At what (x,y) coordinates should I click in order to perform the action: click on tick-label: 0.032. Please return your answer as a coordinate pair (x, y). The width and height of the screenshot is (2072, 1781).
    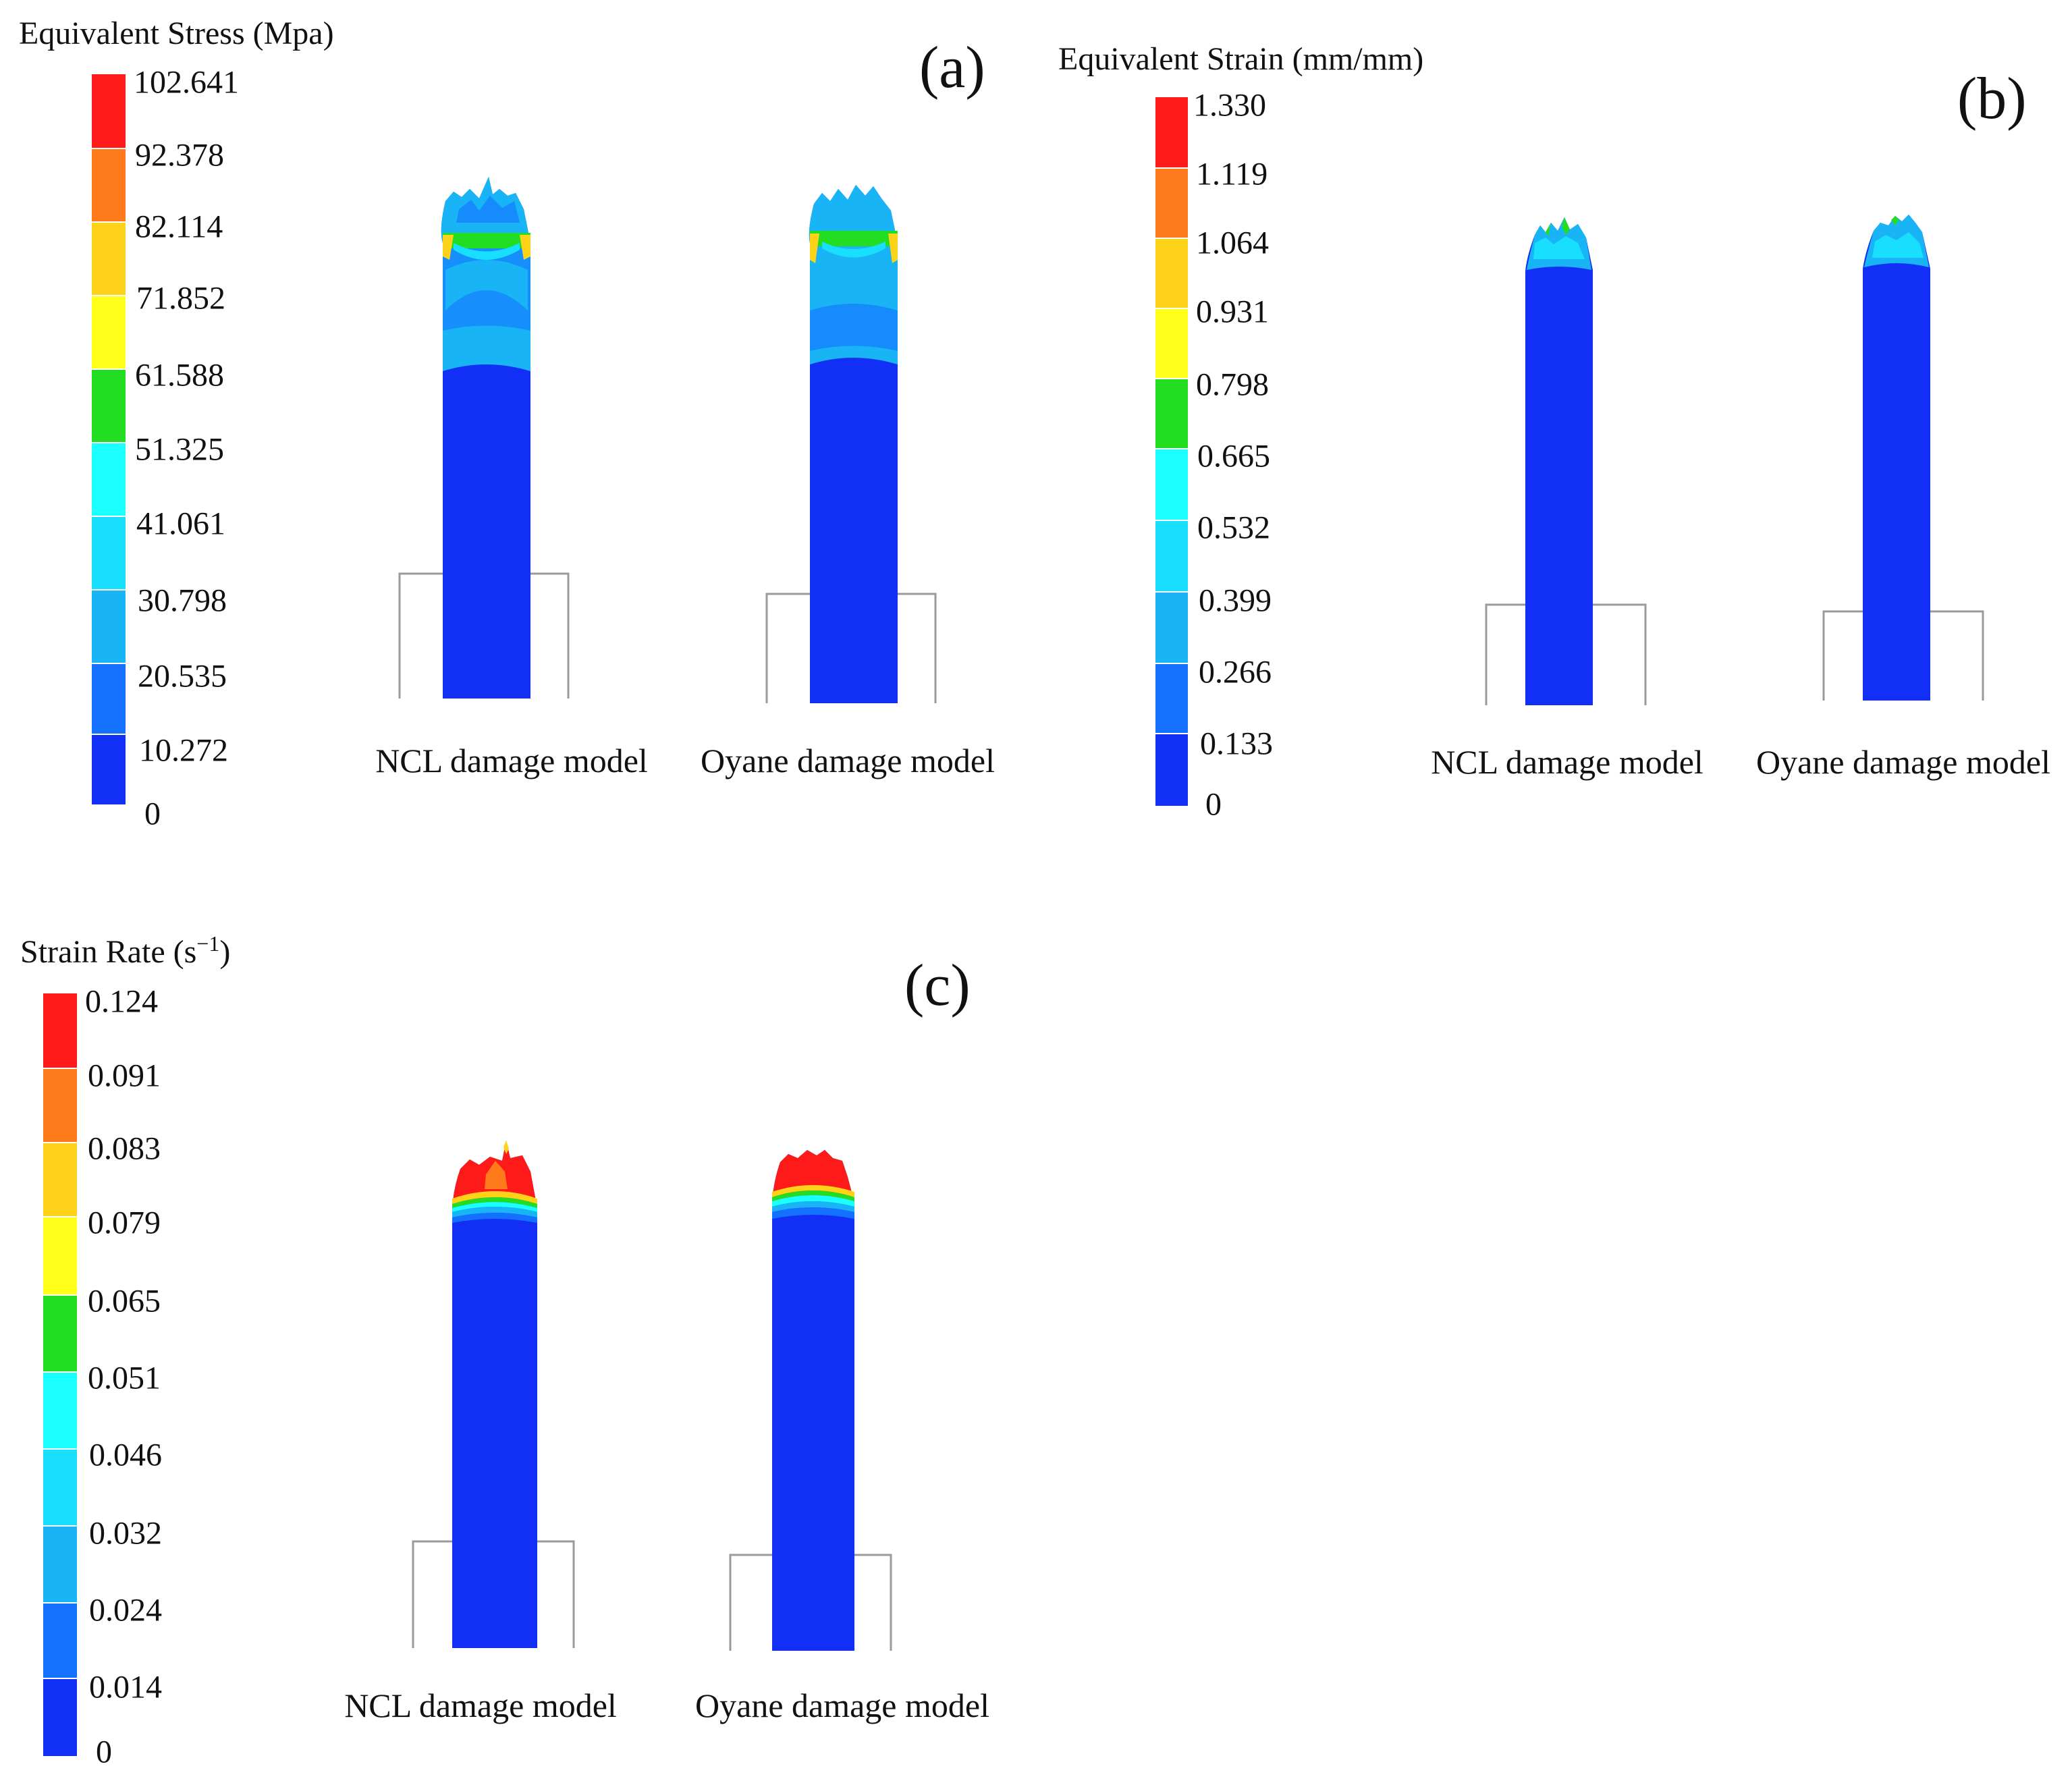
    Looking at the image, I should click on (125, 1533).